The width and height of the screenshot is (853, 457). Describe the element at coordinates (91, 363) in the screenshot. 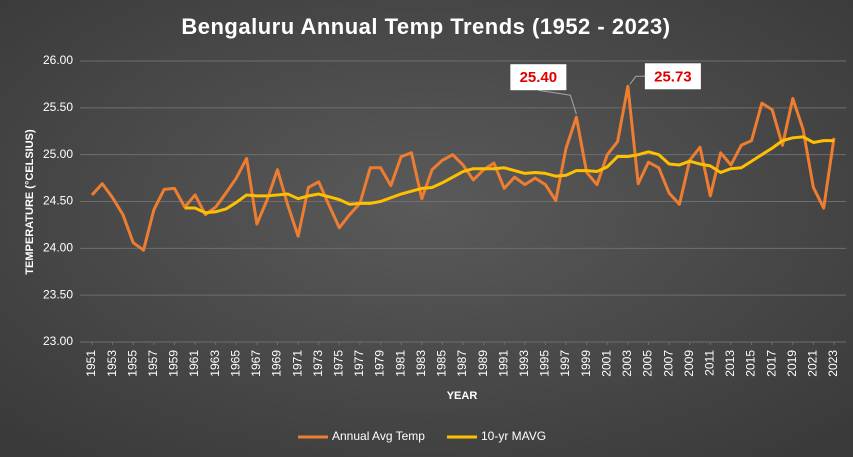

I see `x-tick-label: 1951` at that location.